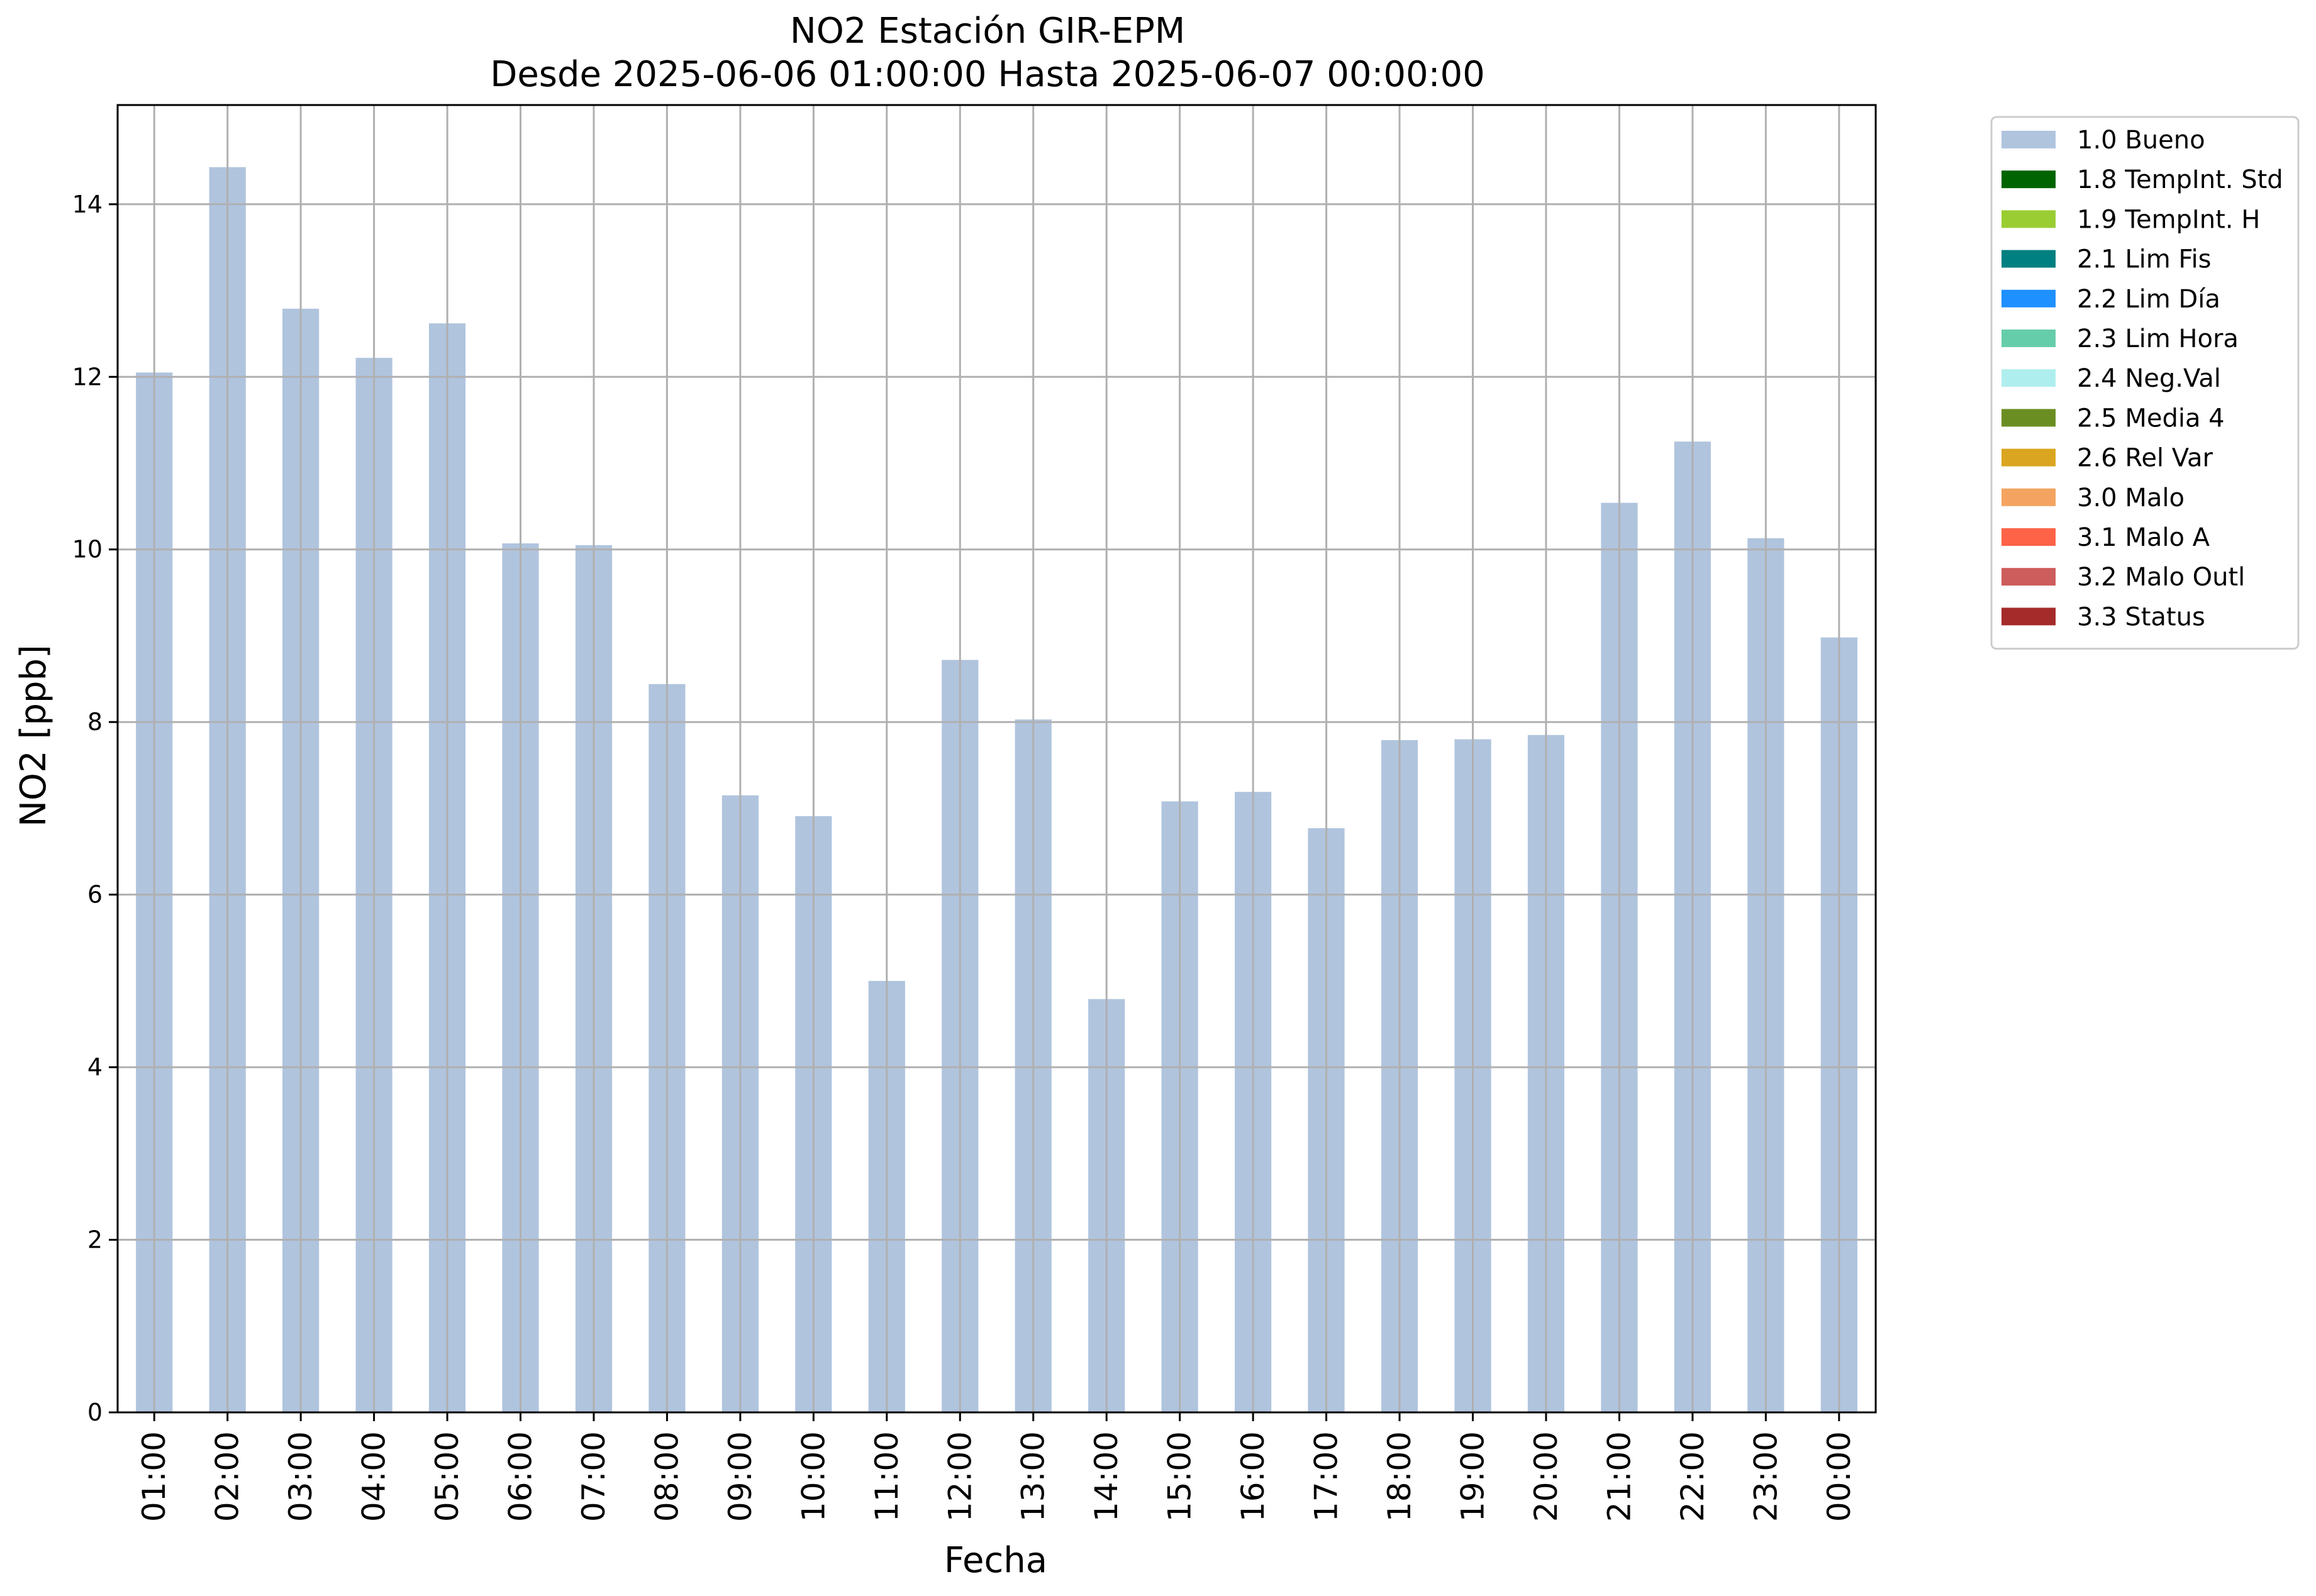 Image resolution: width=2316 pixels, height=1596 pixels. What do you see at coordinates (987, 32) in the screenshot?
I see `chart-title: NO2 Estación GIR-EPM` at bounding box center [987, 32].